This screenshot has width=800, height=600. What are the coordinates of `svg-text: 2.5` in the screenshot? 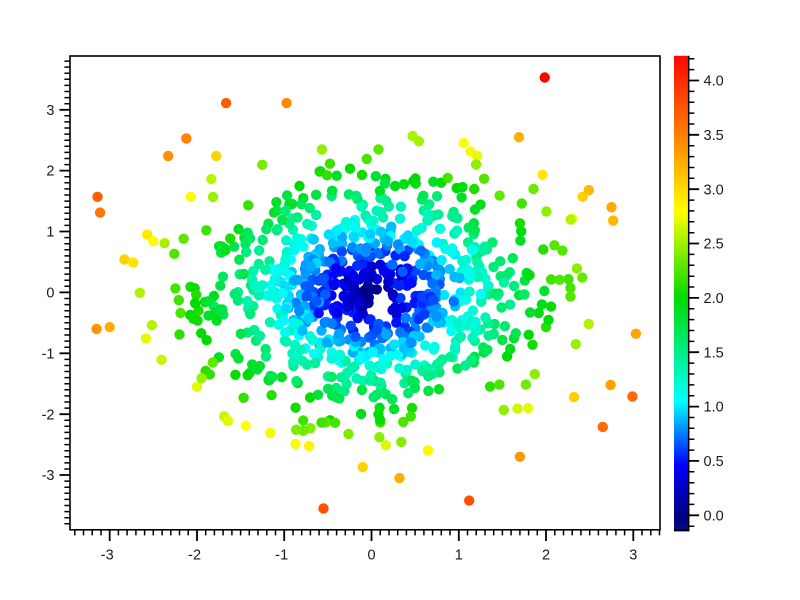 It's located at (714, 245).